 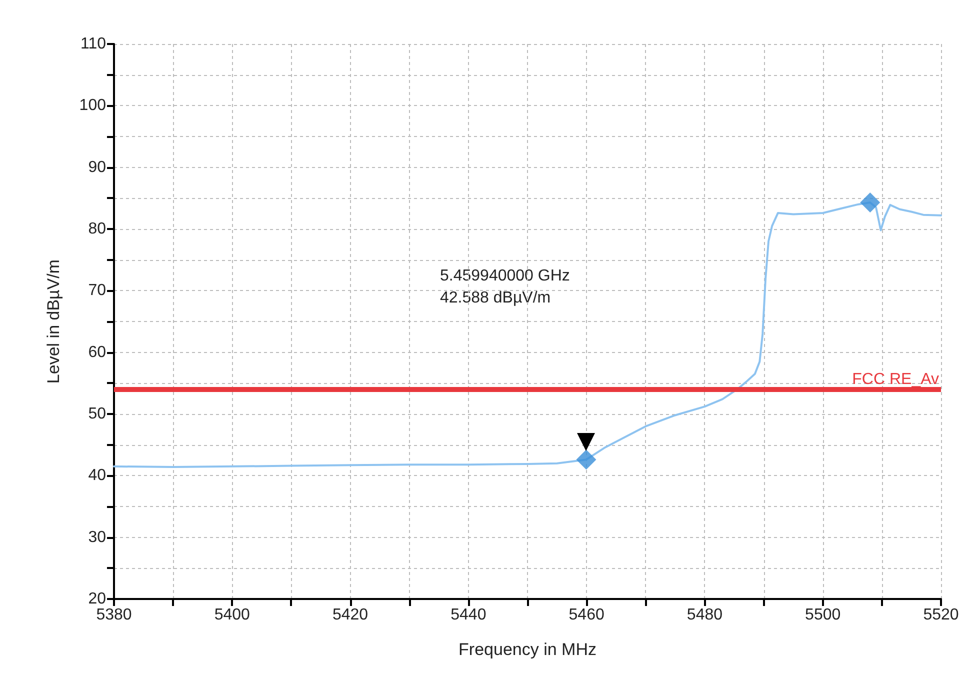 I want to click on x-tick-label: 5380, so click(x=114, y=615).